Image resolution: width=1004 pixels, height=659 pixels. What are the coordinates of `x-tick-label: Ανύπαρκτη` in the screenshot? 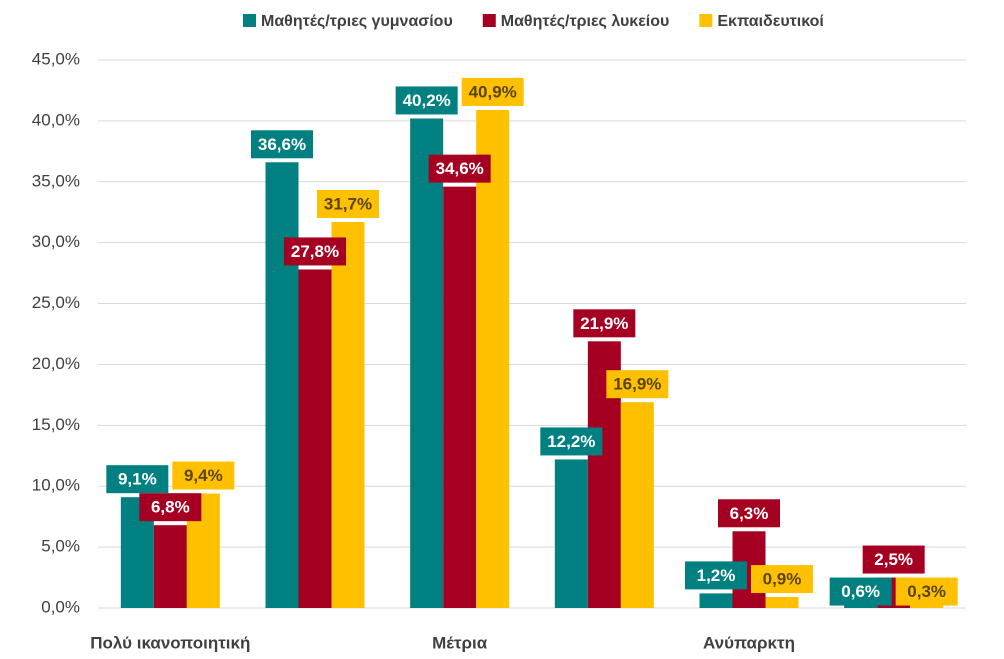 It's located at (749, 642).